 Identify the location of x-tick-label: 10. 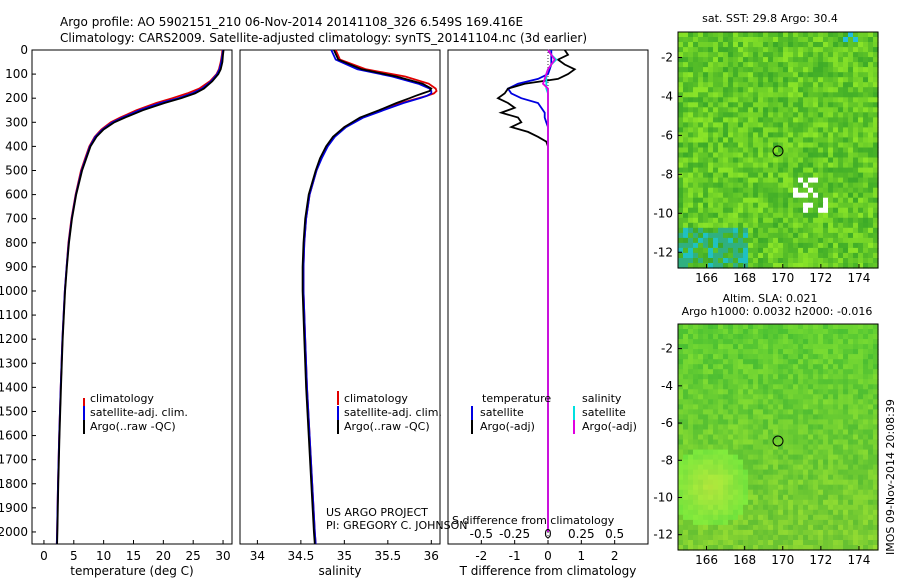
(103, 556).